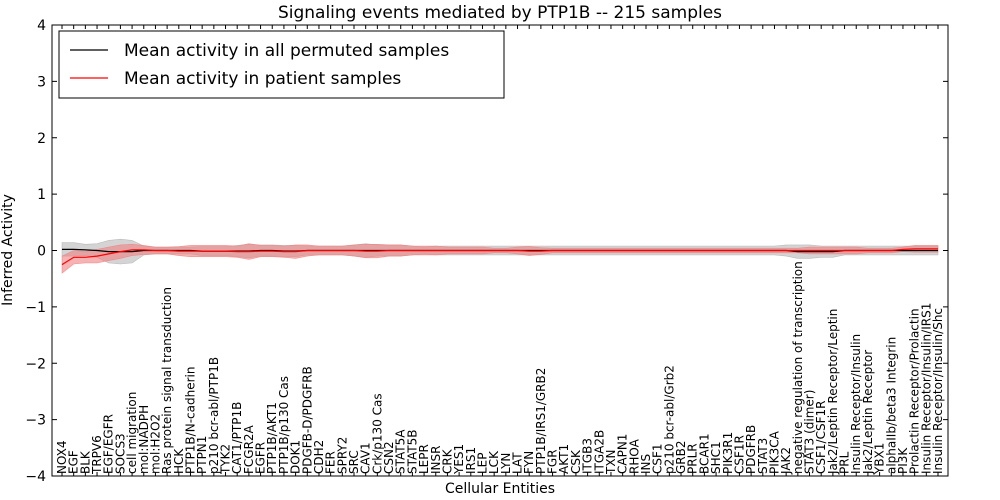 This screenshot has height=500, width=1000. I want to click on x-tick-label: GRB2, so click(681, 457).